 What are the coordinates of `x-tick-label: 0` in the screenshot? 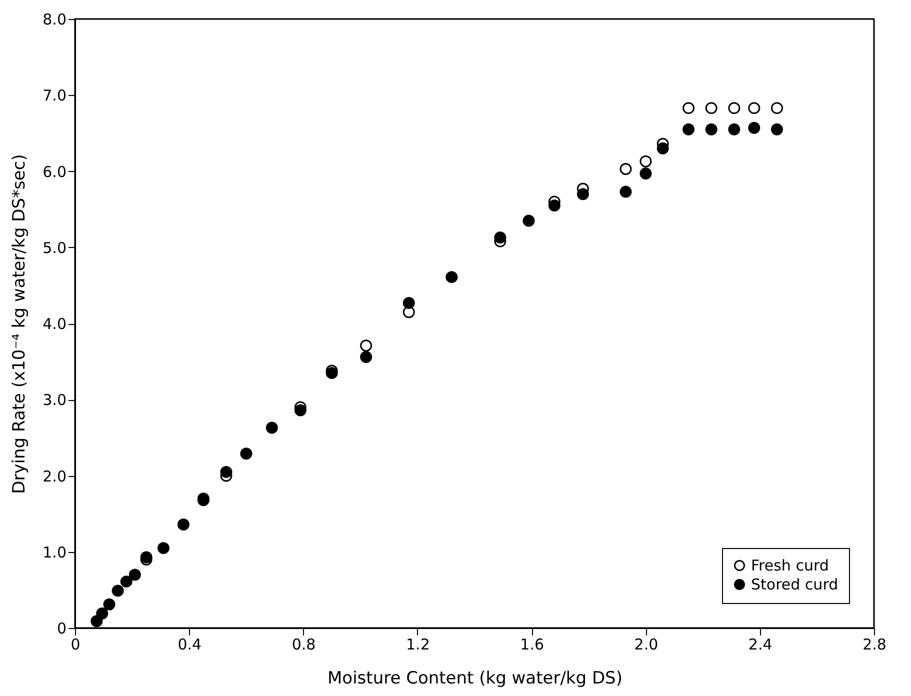 It's located at (75, 645).